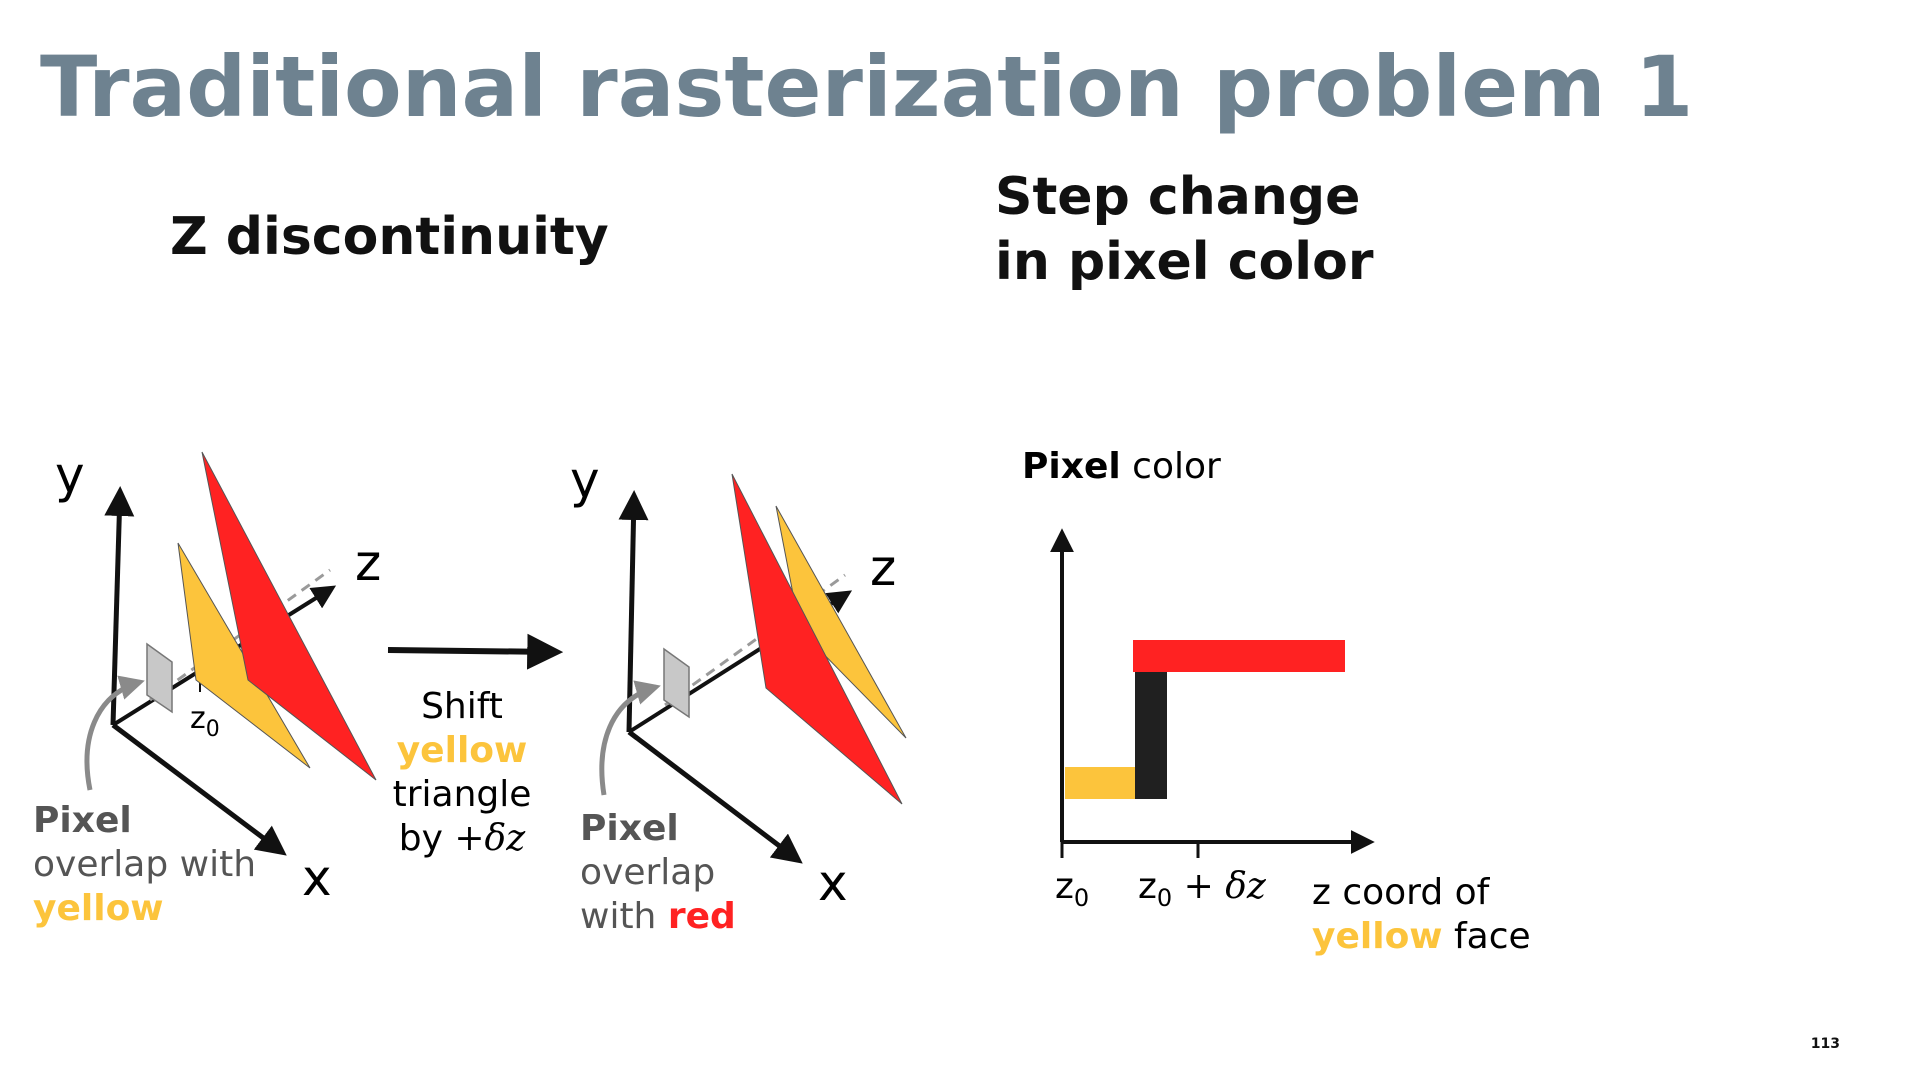 The width and height of the screenshot is (1920, 1080). I want to click on step-chart-tick1-main: z, so click(1064, 886).